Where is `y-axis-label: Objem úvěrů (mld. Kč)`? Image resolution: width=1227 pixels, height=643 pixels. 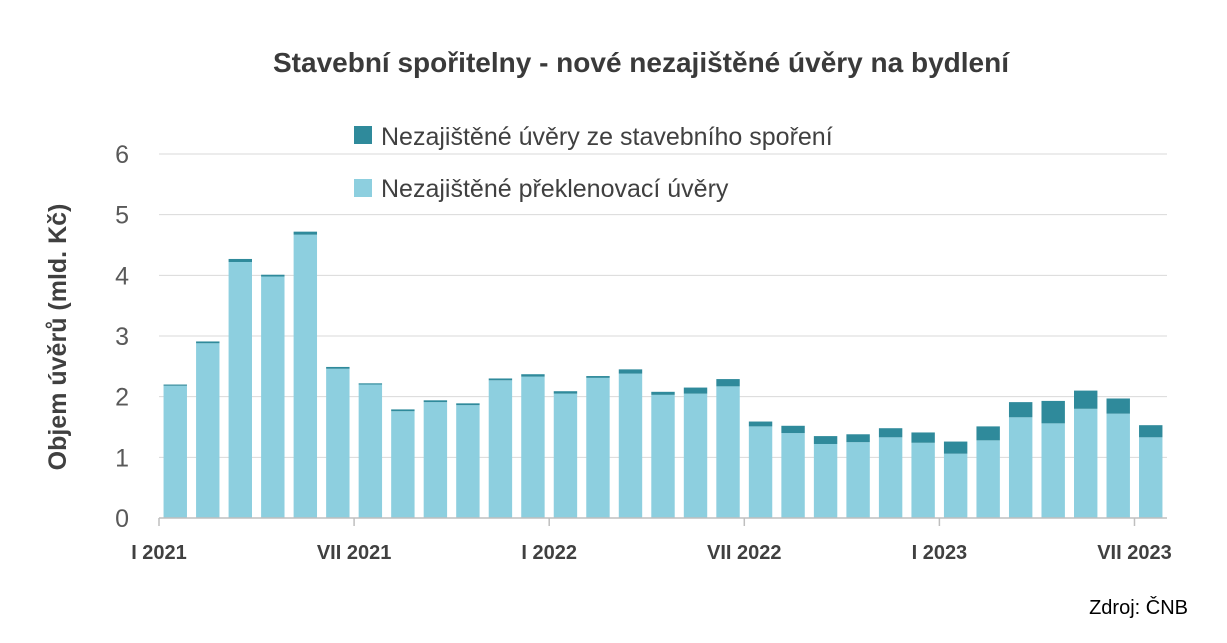
y-axis-label: Objem úvěrů (mld. Kč) is located at coordinates (58, 337).